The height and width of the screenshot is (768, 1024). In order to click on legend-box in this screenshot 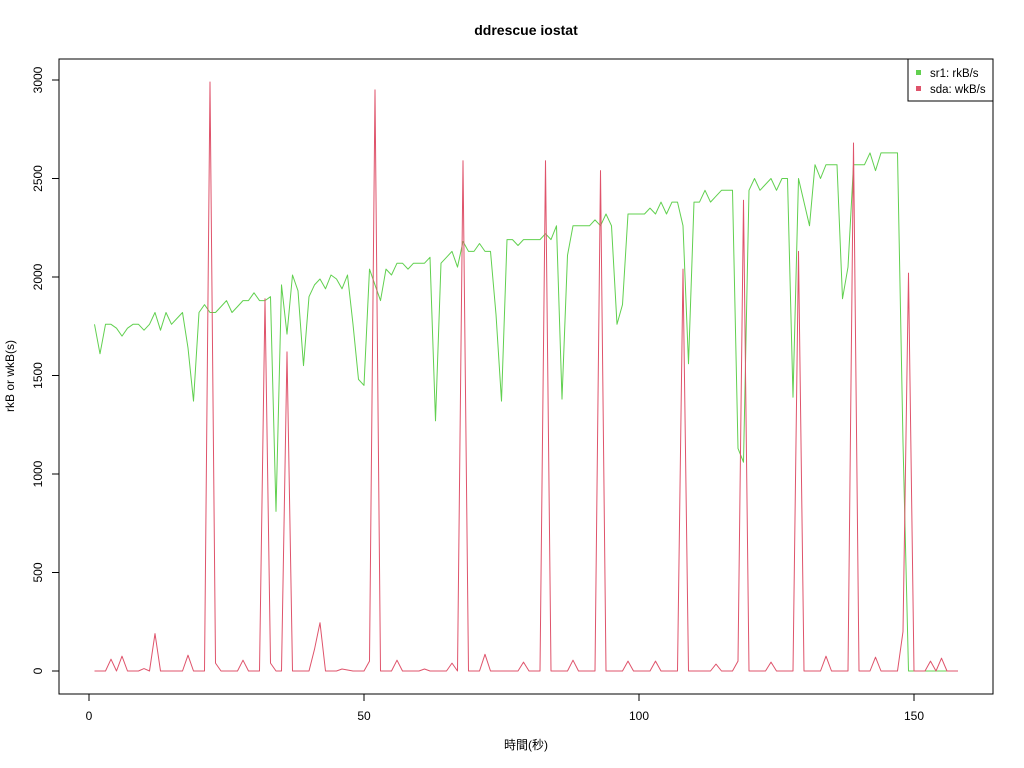, I will do `click(950, 80)`.